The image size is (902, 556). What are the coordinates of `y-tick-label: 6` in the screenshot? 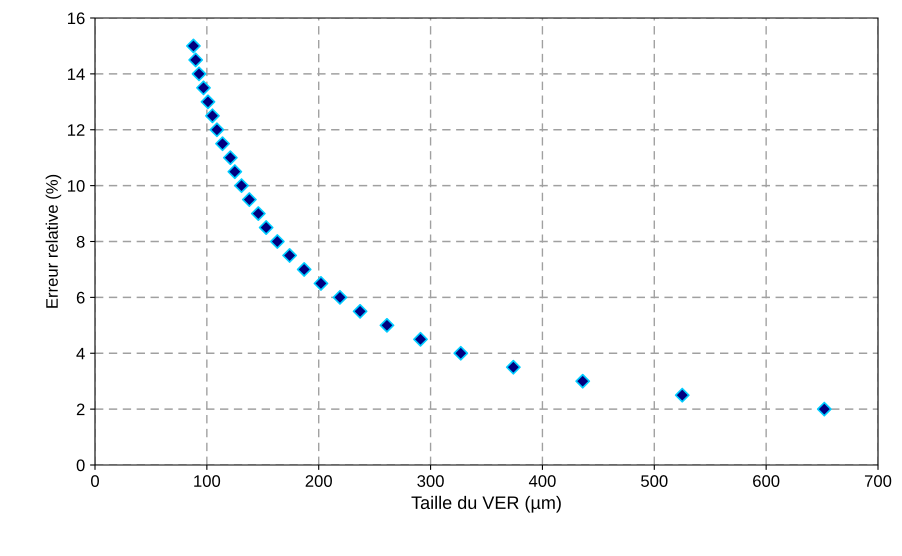 It's located at (80, 298).